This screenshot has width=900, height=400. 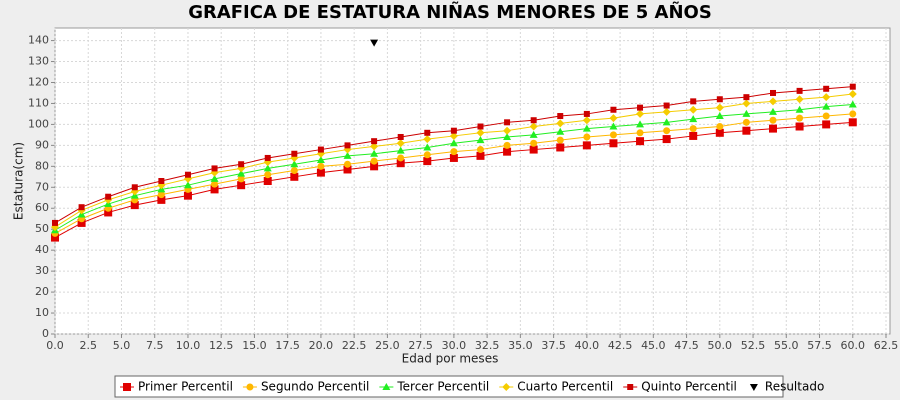 I want to click on x-tick-label: 52.5, so click(x=753, y=345).